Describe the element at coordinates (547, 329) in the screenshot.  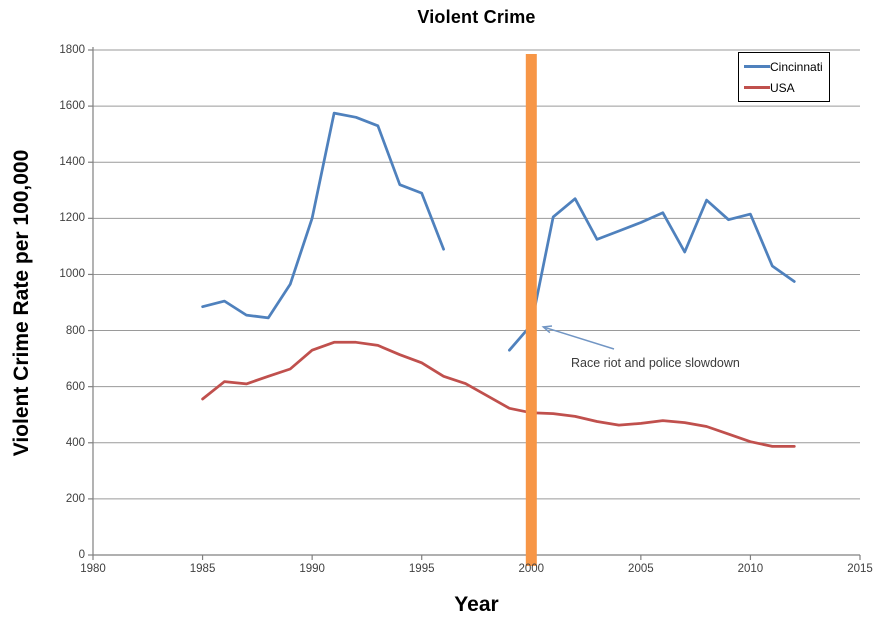
I see `annotation-arrowhead` at that location.